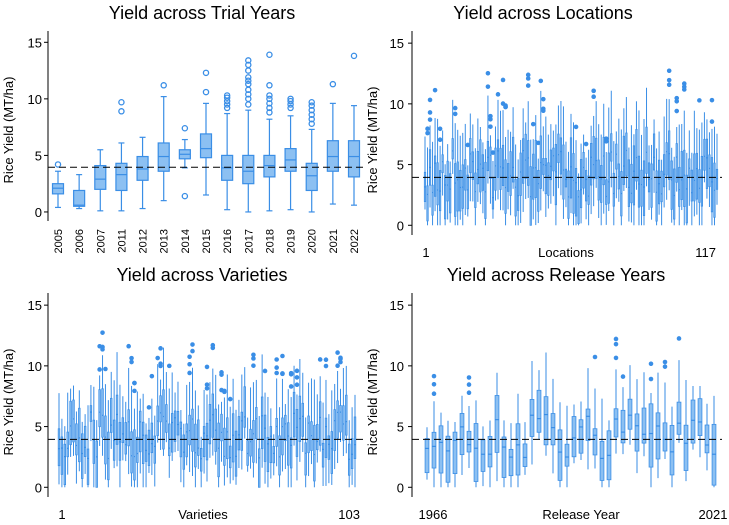 The image size is (729, 525). What do you see at coordinates (400, 225) in the screenshot?
I see `y-tick-label: 0` at bounding box center [400, 225].